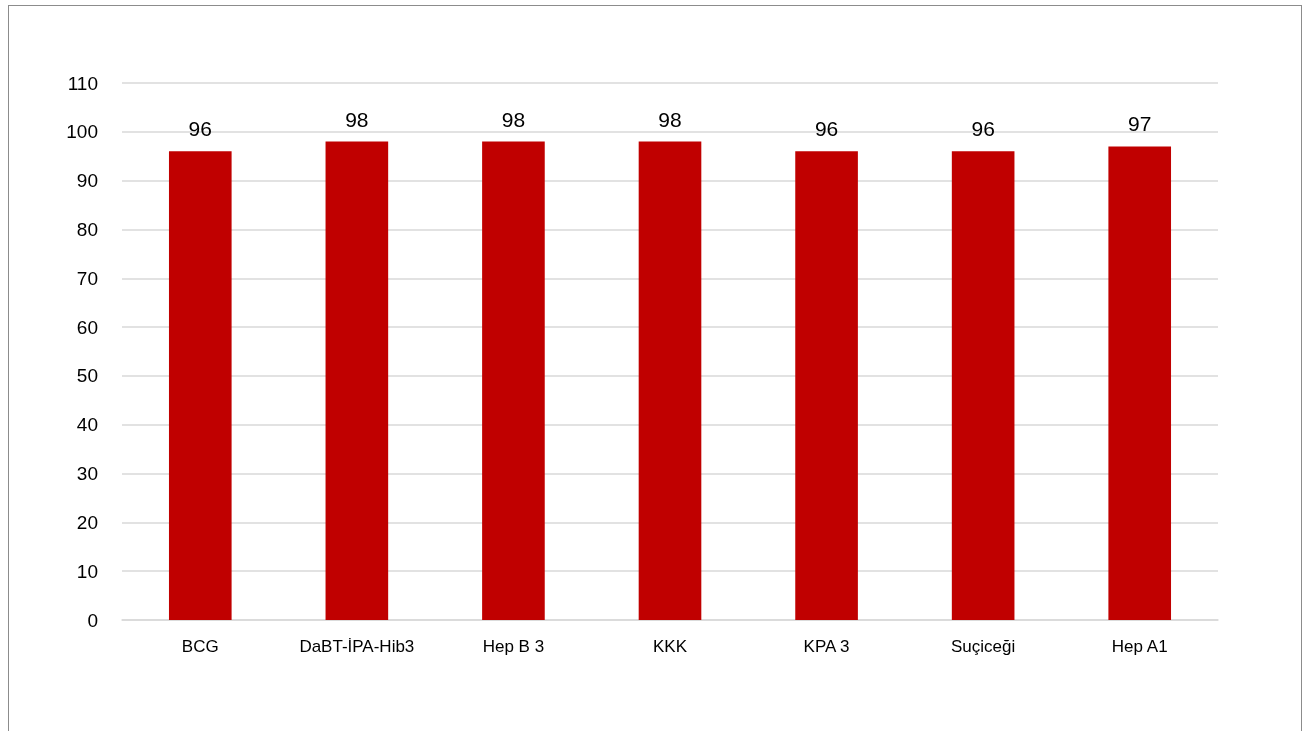 The image size is (1309, 731). What do you see at coordinates (1139, 646) in the screenshot?
I see `x-tick-label: Hep A1` at bounding box center [1139, 646].